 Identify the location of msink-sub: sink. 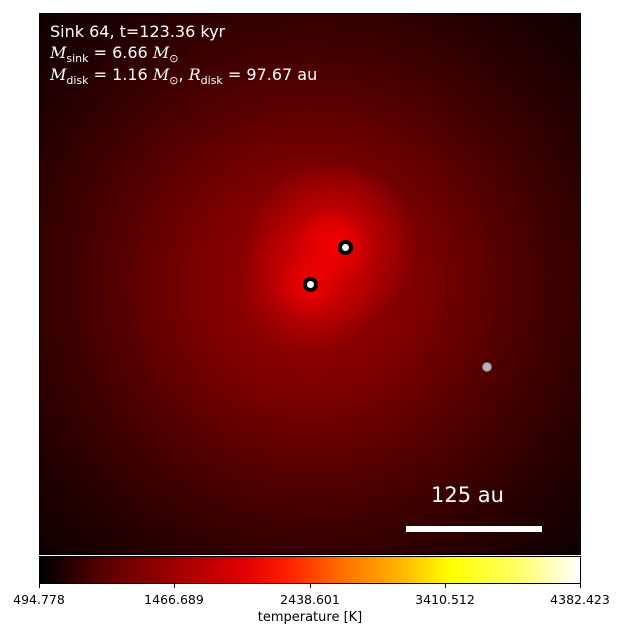
(77, 59).